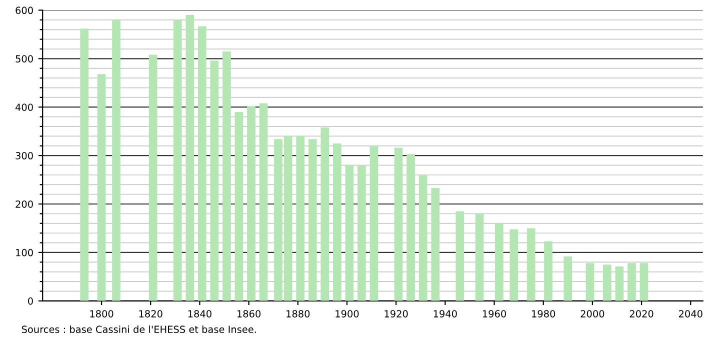 Image resolution: width=710 pixels, height=340 pixels. Describe the element at coordinates (347, 314) in the screenshot. I see `x-tick-label: 1900` at that location.